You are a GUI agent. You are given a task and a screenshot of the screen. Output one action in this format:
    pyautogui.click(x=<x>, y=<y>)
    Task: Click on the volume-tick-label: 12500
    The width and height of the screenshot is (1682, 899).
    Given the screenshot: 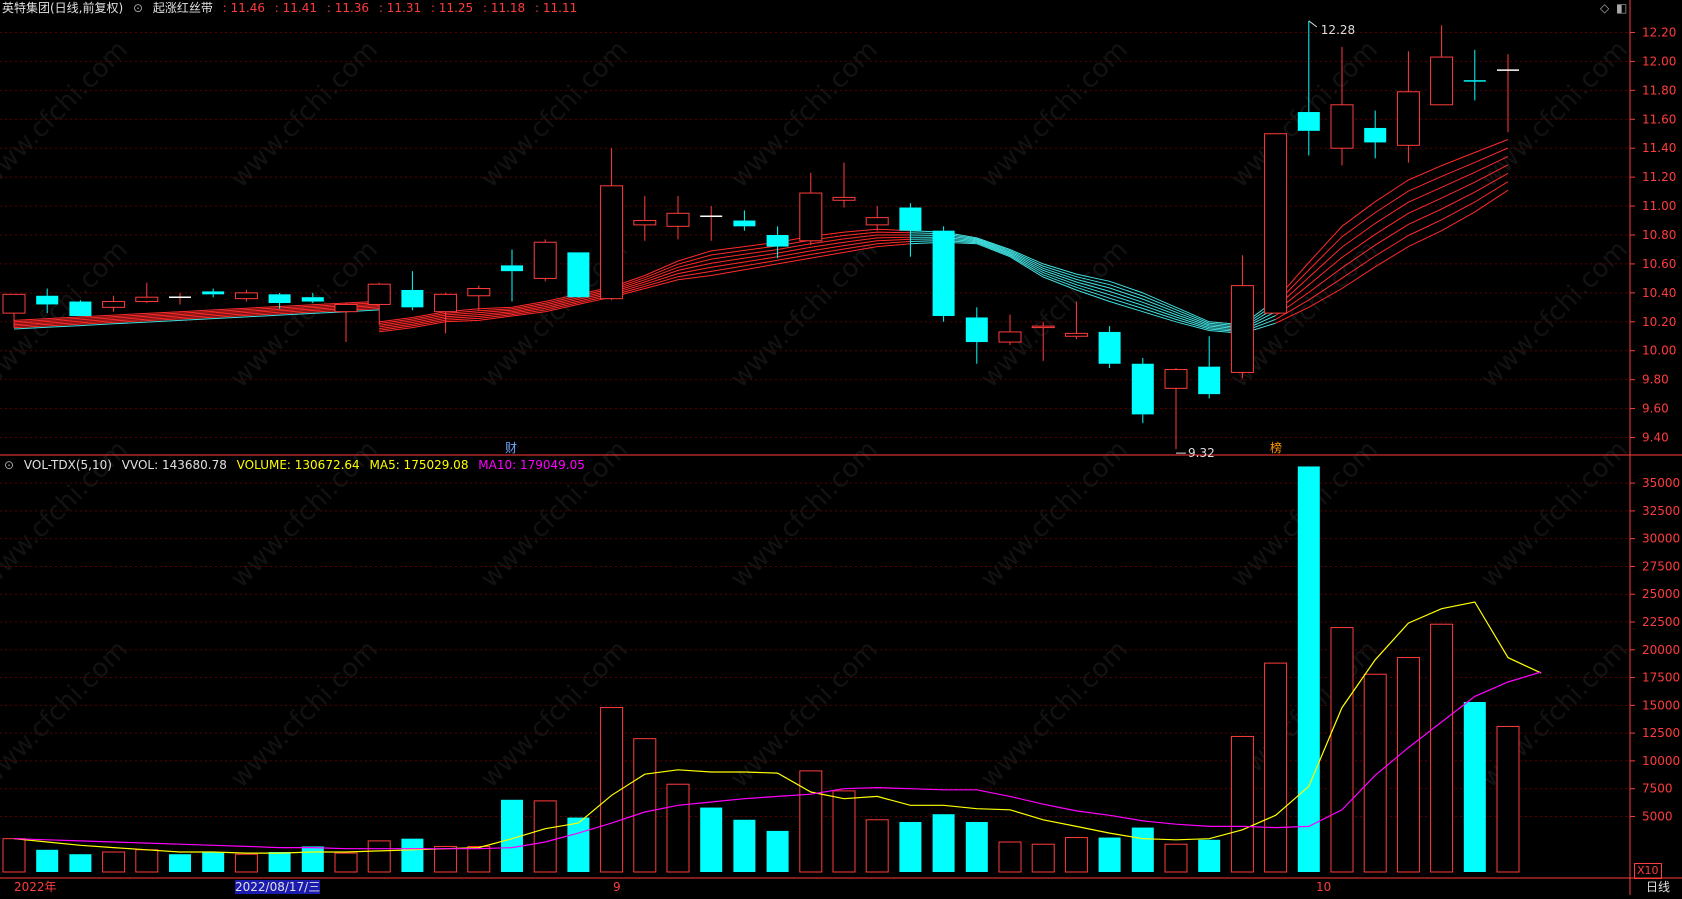 What is the action you would take?
    pyautogui.click(x=1661, y=733)
    